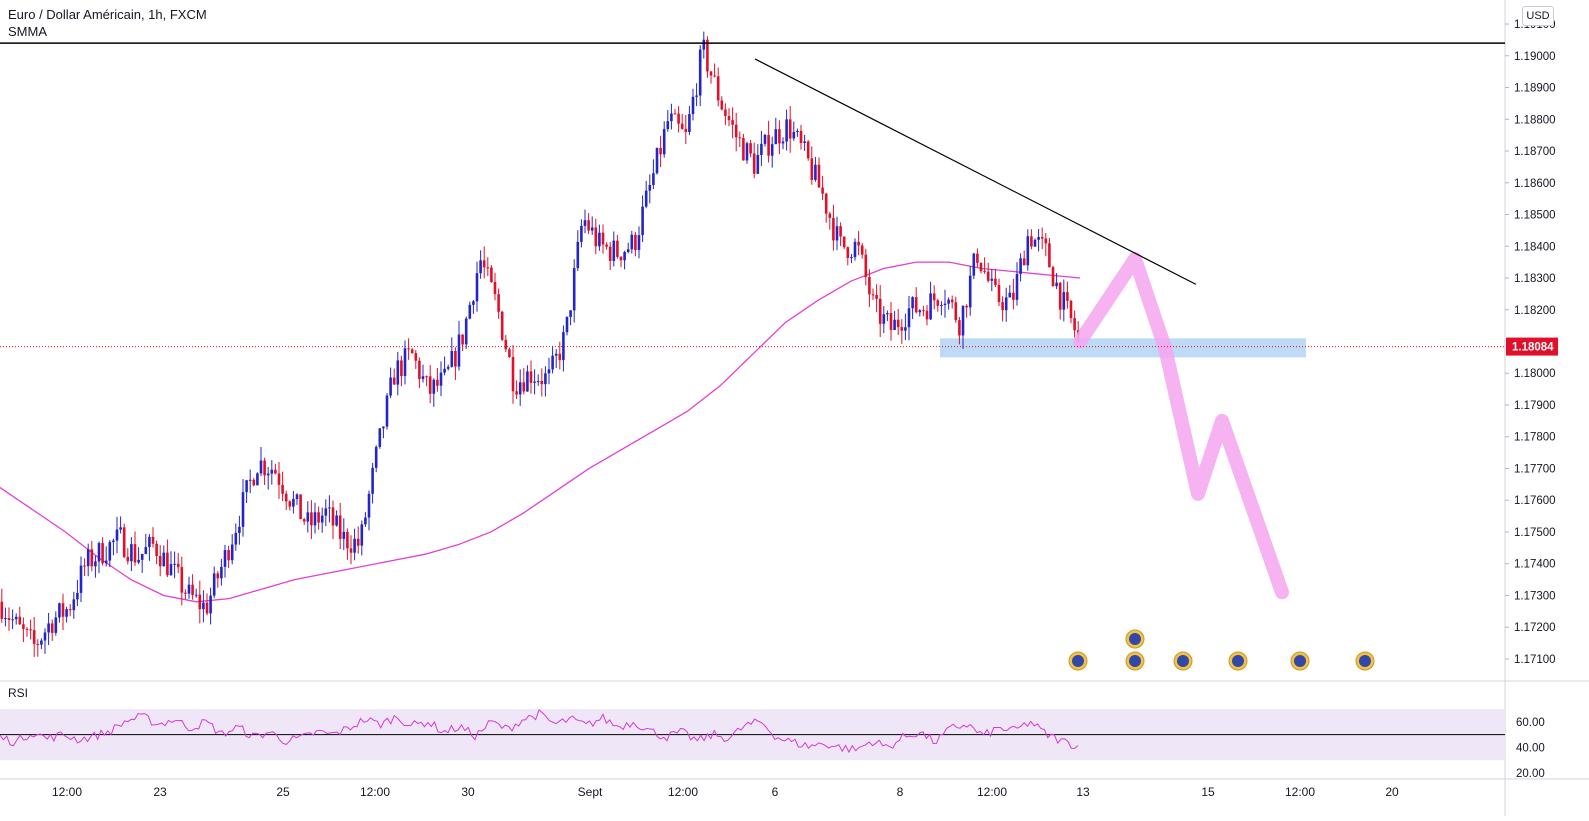 This screenshot has width=1589, height=821. What do you see at coordinates (1535, 57) in the screenshot?
I see `price-tick-label: 1.19000` at bounding box center [1535, 57].